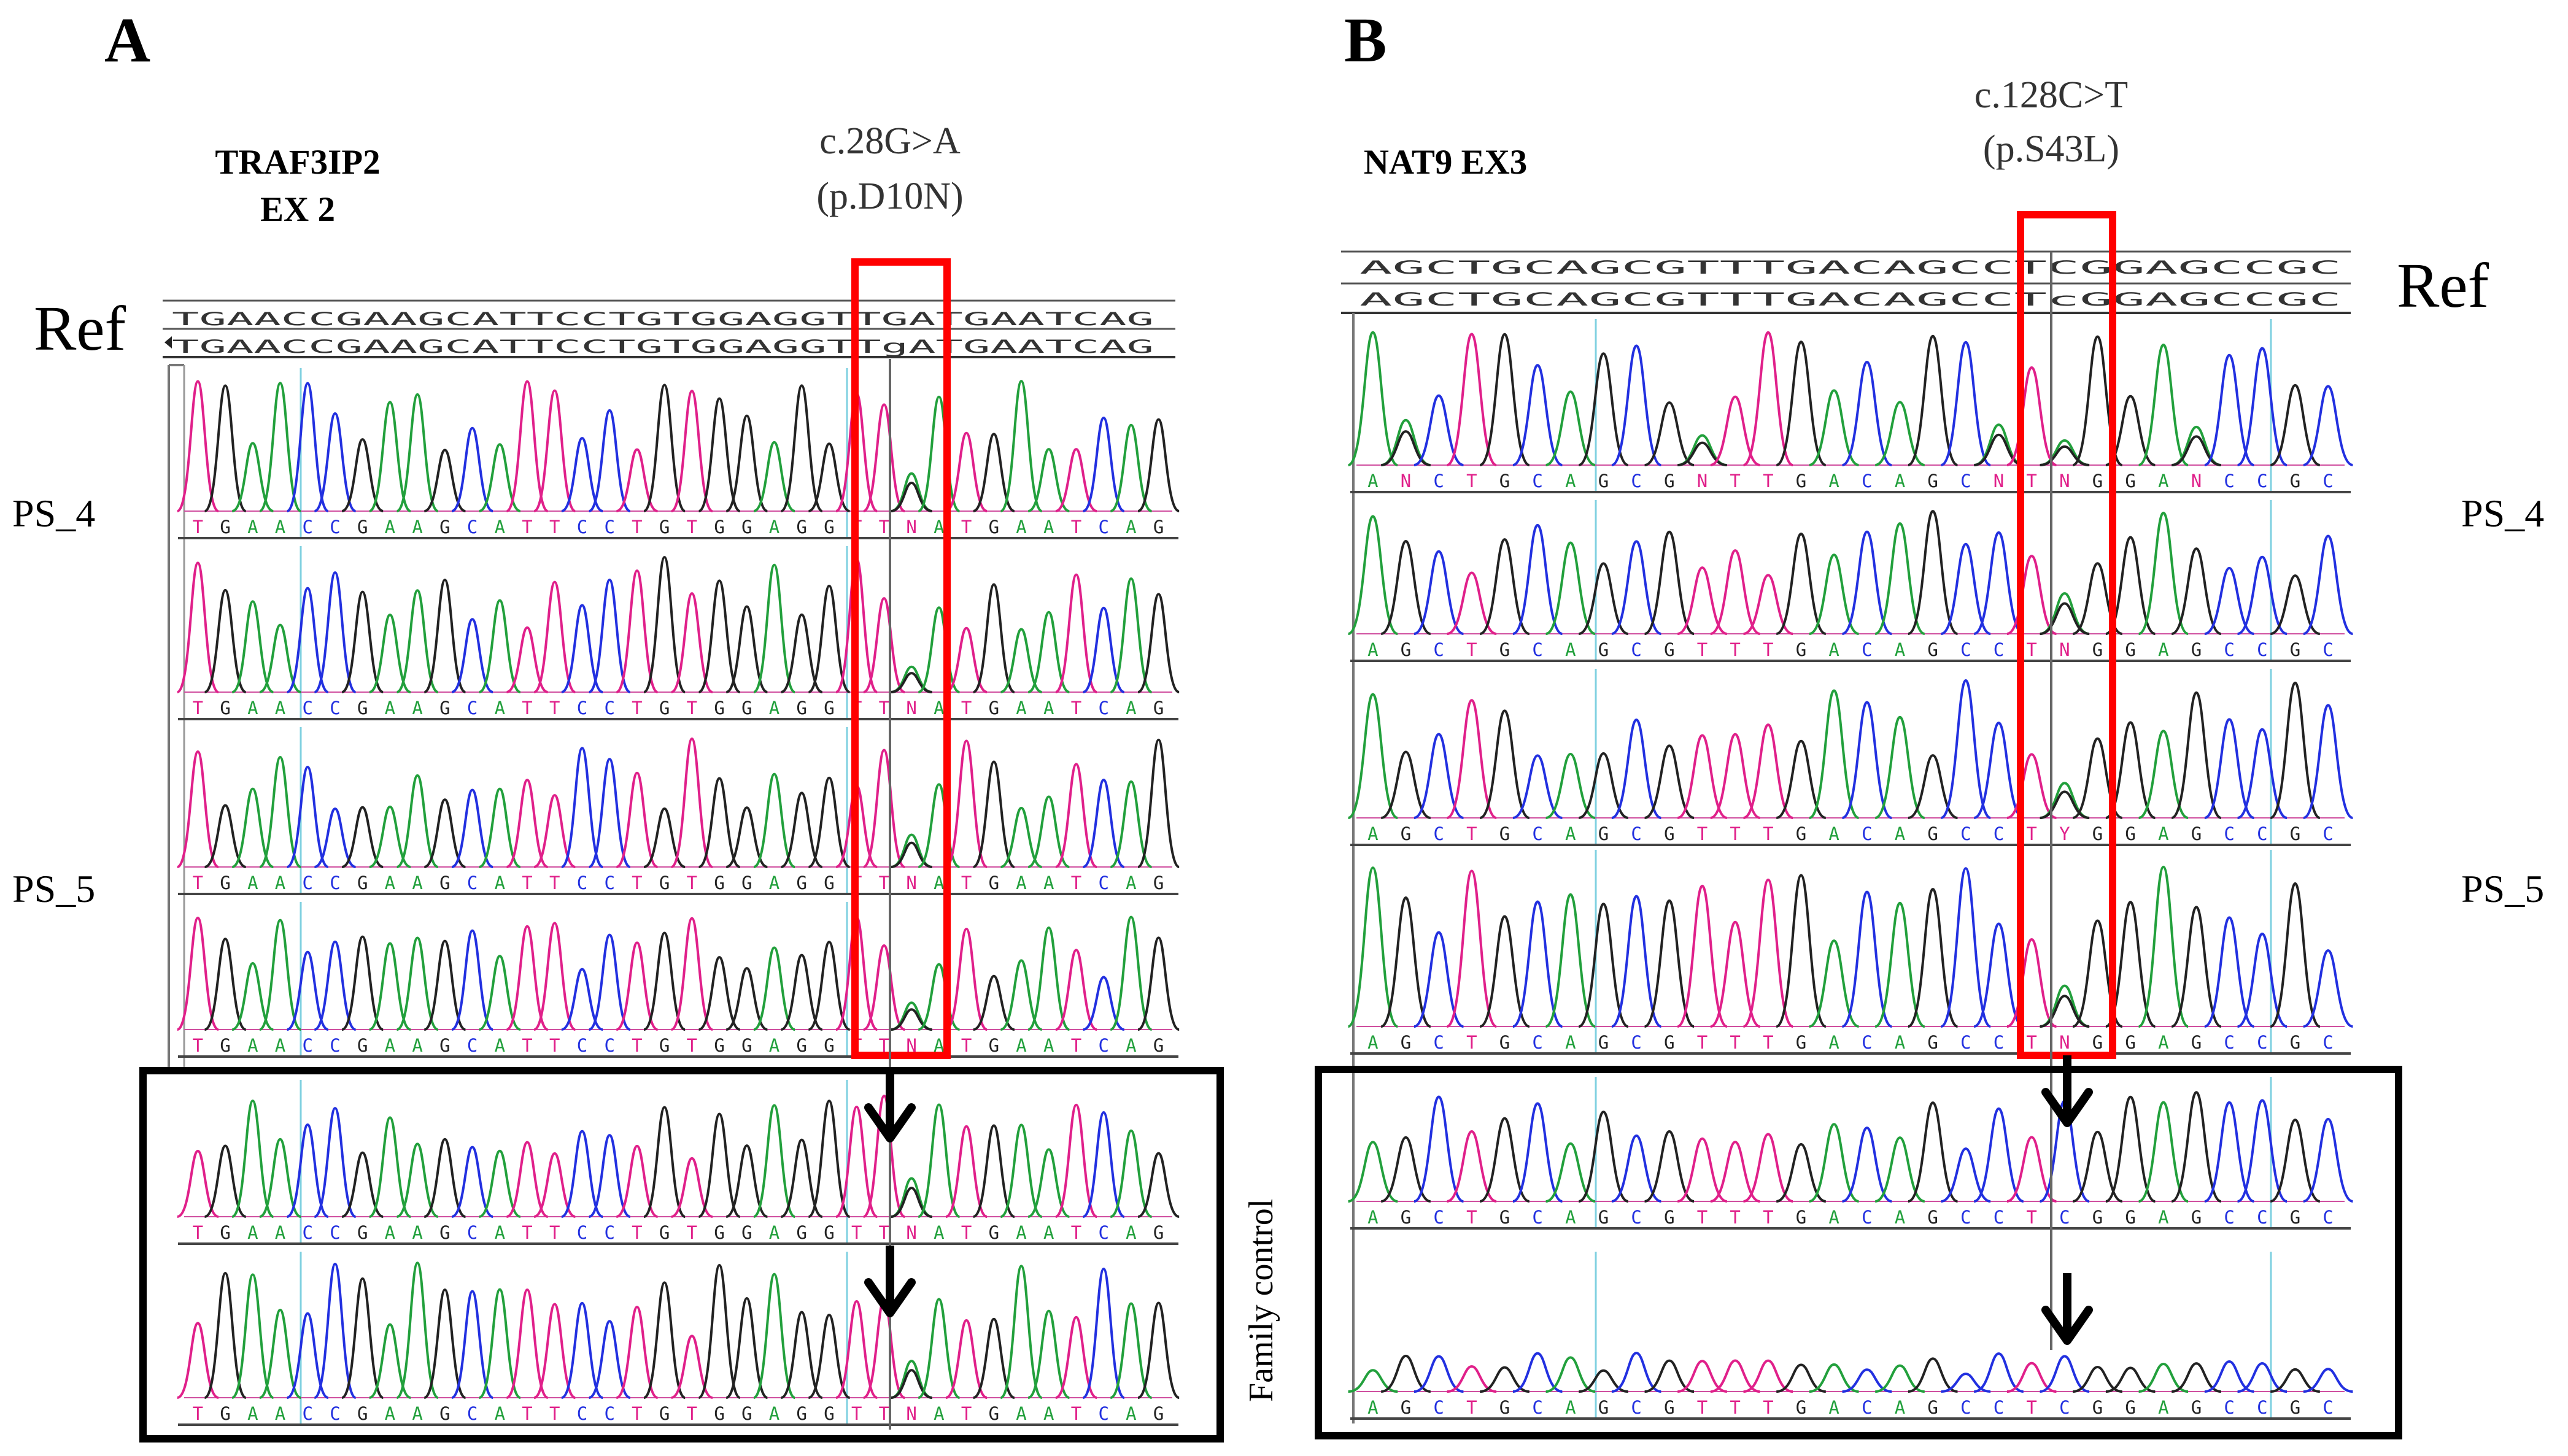 Image resolution: width=2568 pixels, height=1456 pixels. Describe the element at coordinates (901, 658) in the screenshot. I see `panel-a-variant-highlight-box` at that location.